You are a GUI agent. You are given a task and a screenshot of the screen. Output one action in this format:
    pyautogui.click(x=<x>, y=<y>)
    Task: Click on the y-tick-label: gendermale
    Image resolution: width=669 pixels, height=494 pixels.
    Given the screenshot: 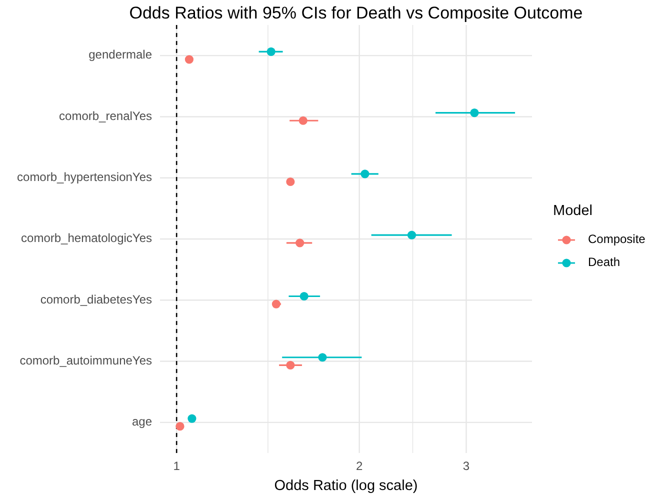 What is the action you would take?
    pyautogui.click(x=120, y=55)
    